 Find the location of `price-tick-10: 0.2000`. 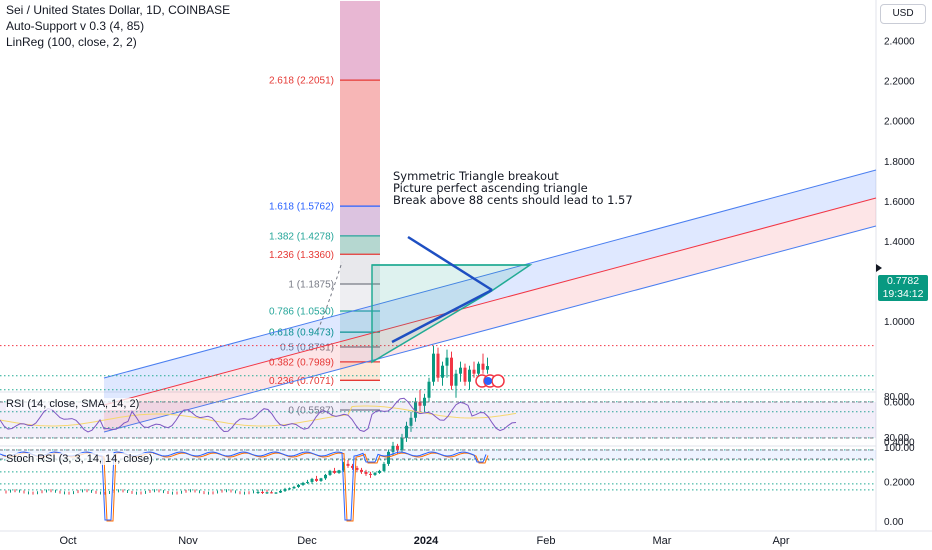

price-tick-10: 0.2000 is located at coordinates (899, 482).